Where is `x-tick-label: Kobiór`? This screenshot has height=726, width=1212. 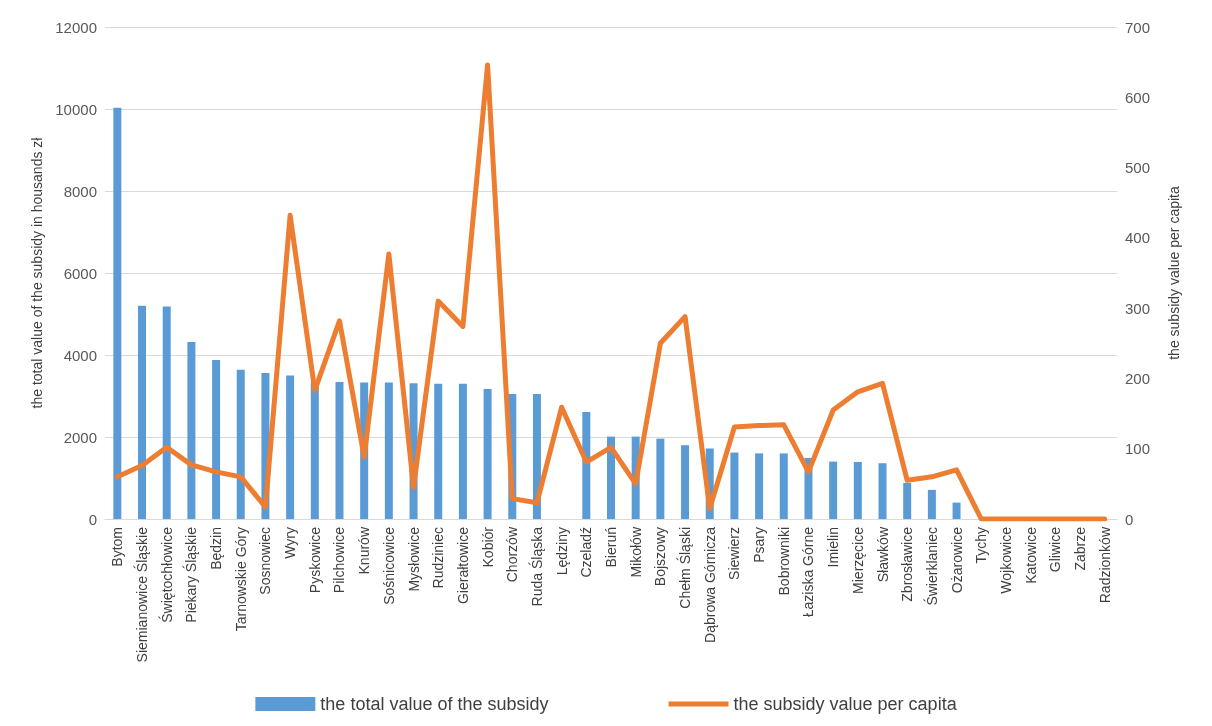
x-tick-label: Kobiór is located at coordinates (487, 547).